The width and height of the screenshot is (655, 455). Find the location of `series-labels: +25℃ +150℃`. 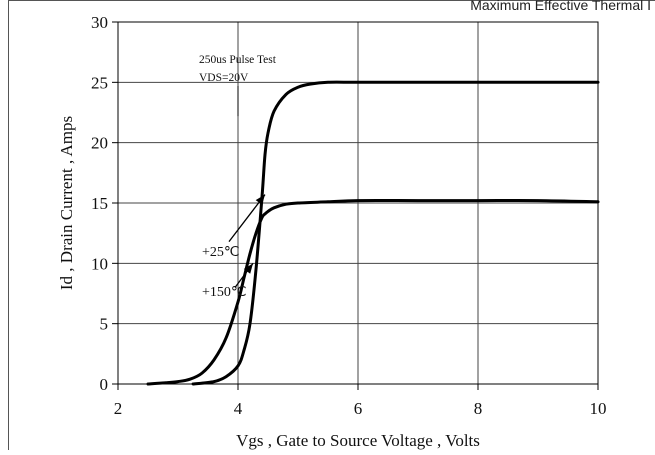

series-labels: +25℃ +150℃ is located at coordinates (234, 247).